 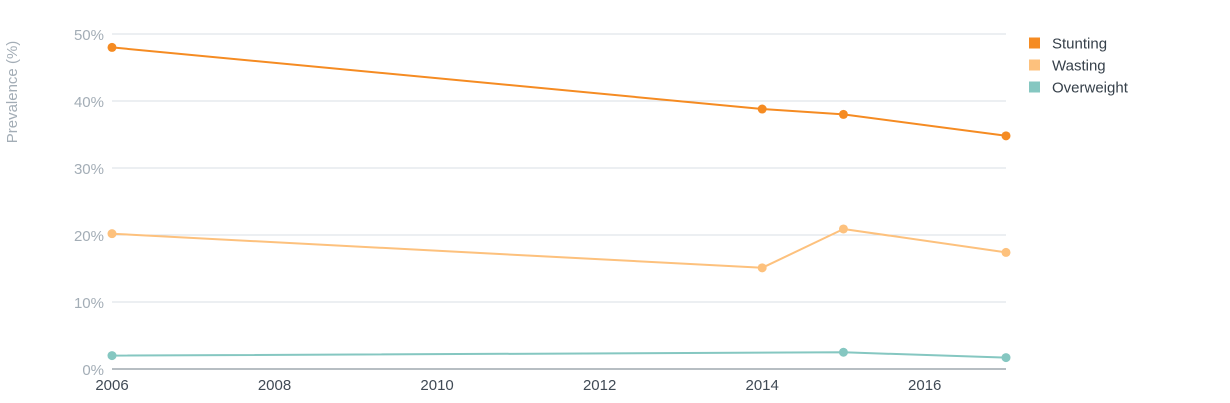 What do you see at coordinates (599, 385) in the screenshot?
I see `x-tick-label: 2012` at bounding box center [599, 385].